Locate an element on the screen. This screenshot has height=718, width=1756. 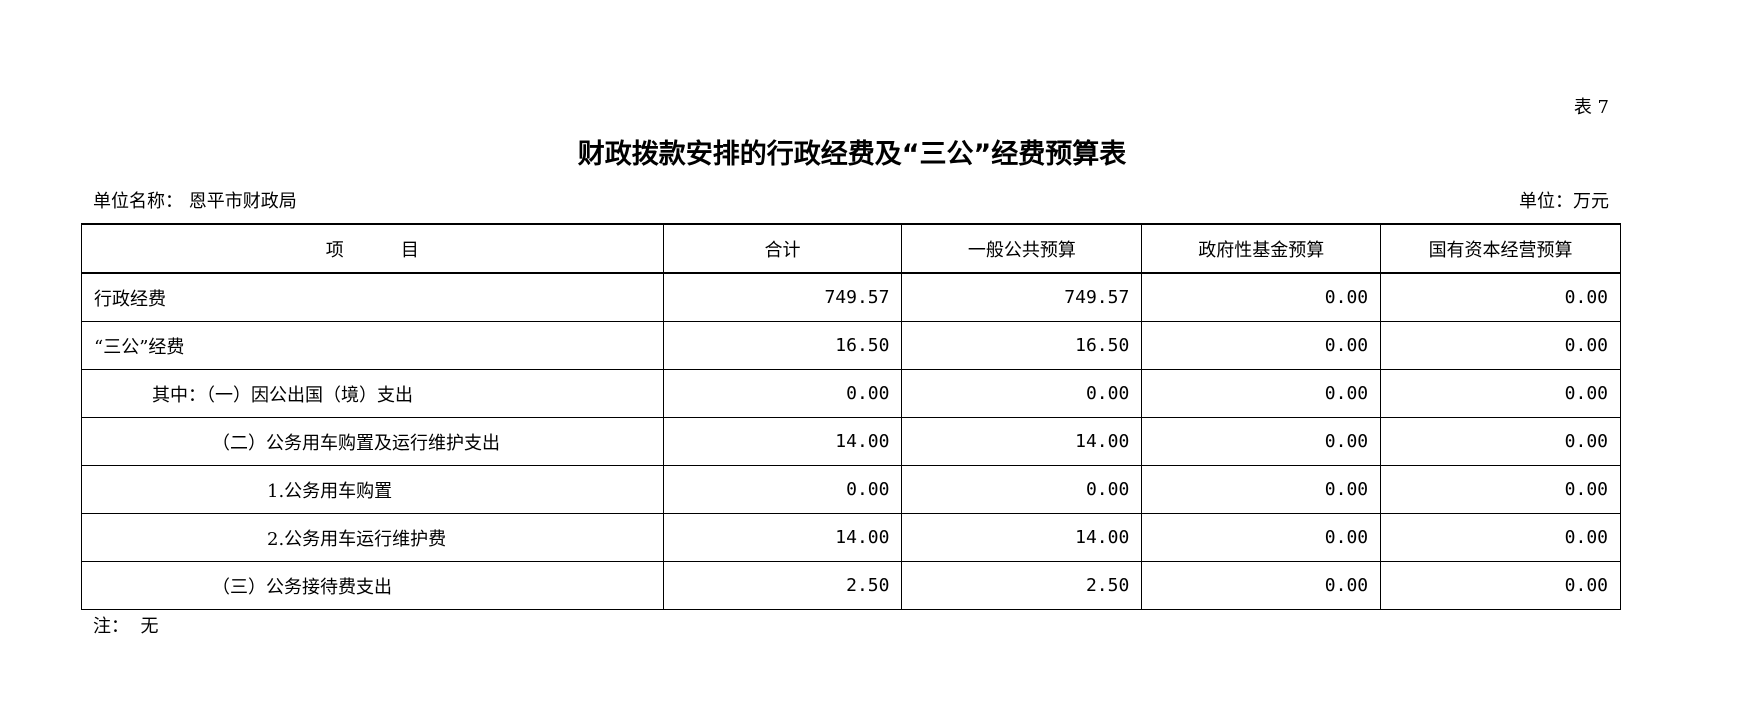
row-item: 2.公务用车运行维护费 is located at coordinates (372, 537).